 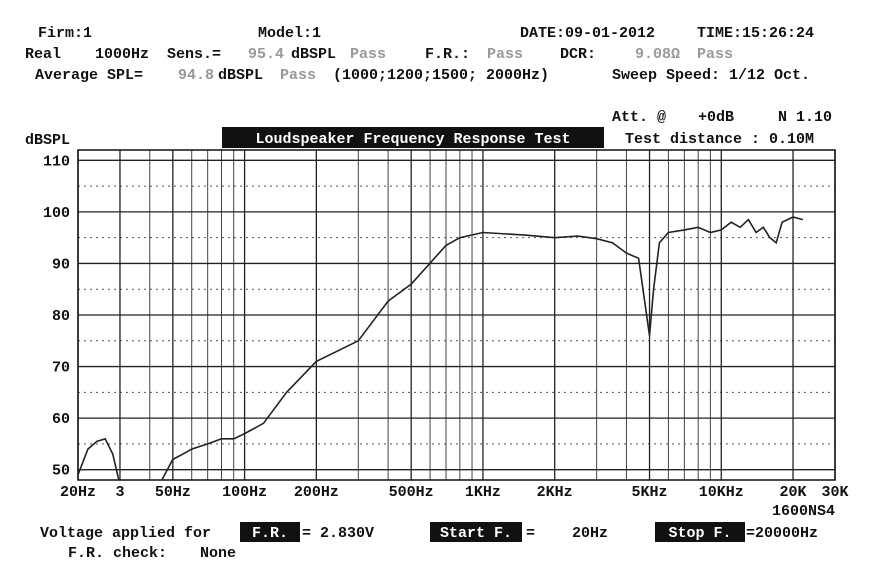 I want to click on y-tick-label: 80, so click(x=61, y=316).